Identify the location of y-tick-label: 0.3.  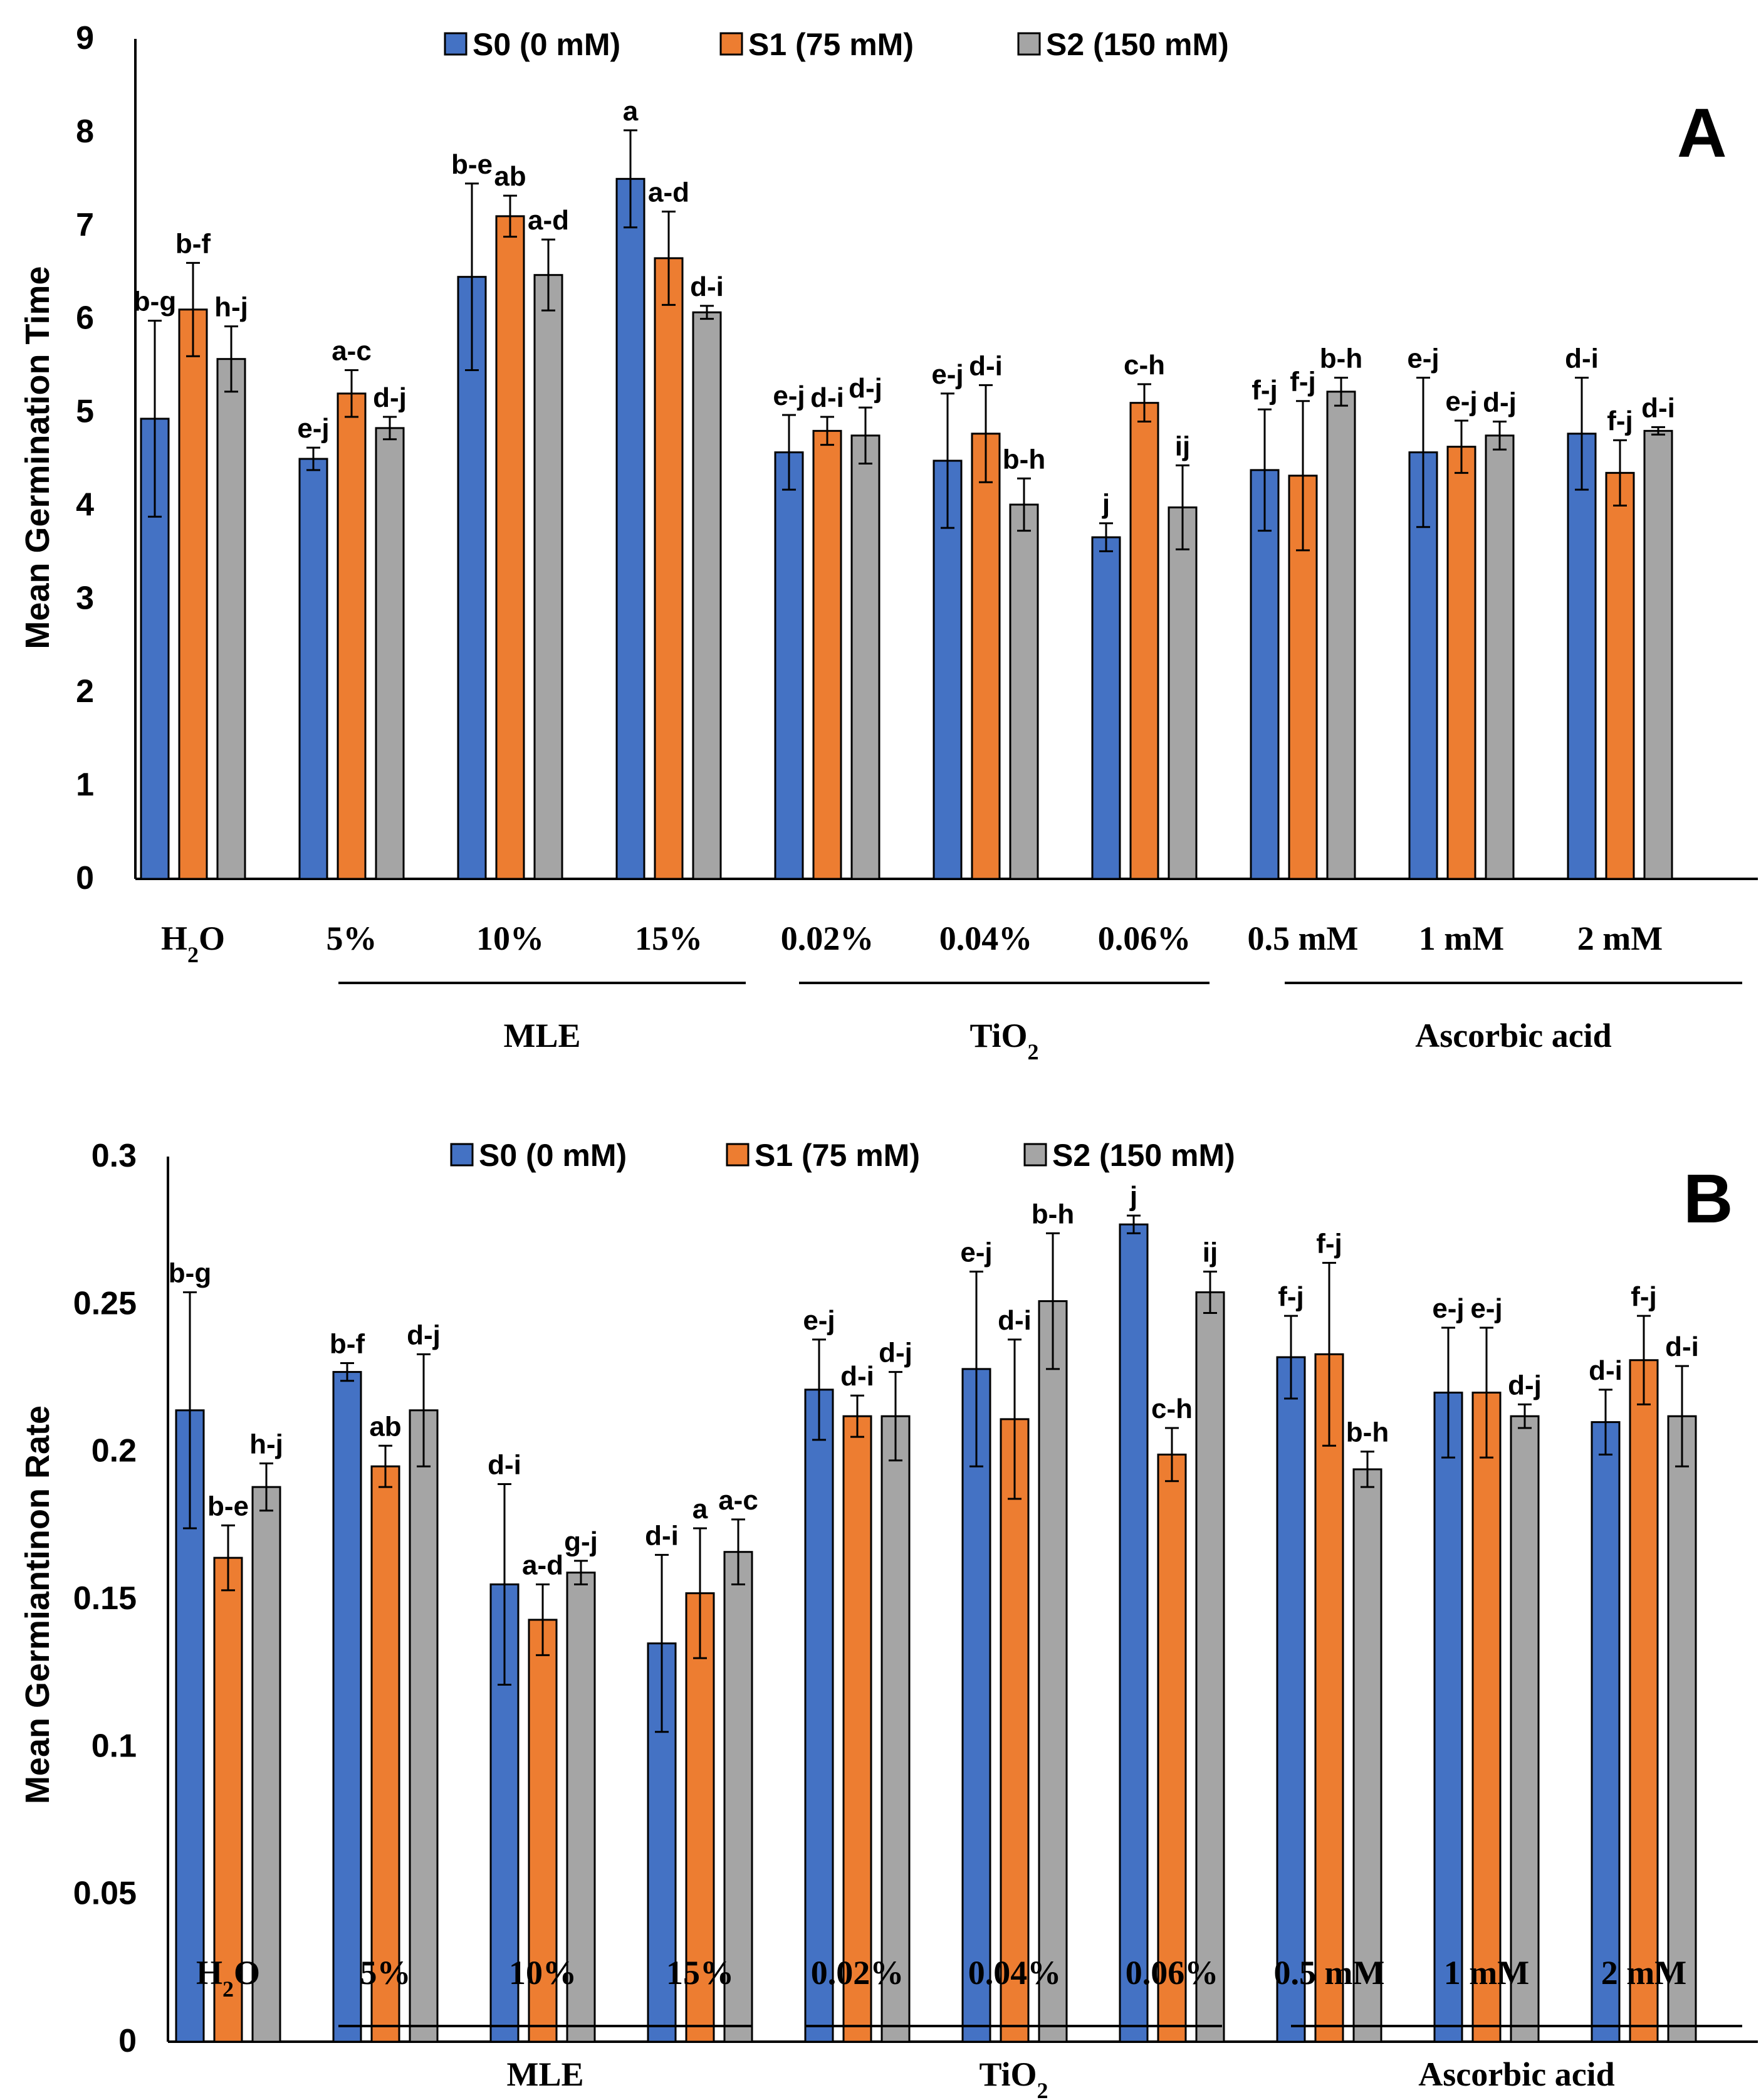
(114, 1156).